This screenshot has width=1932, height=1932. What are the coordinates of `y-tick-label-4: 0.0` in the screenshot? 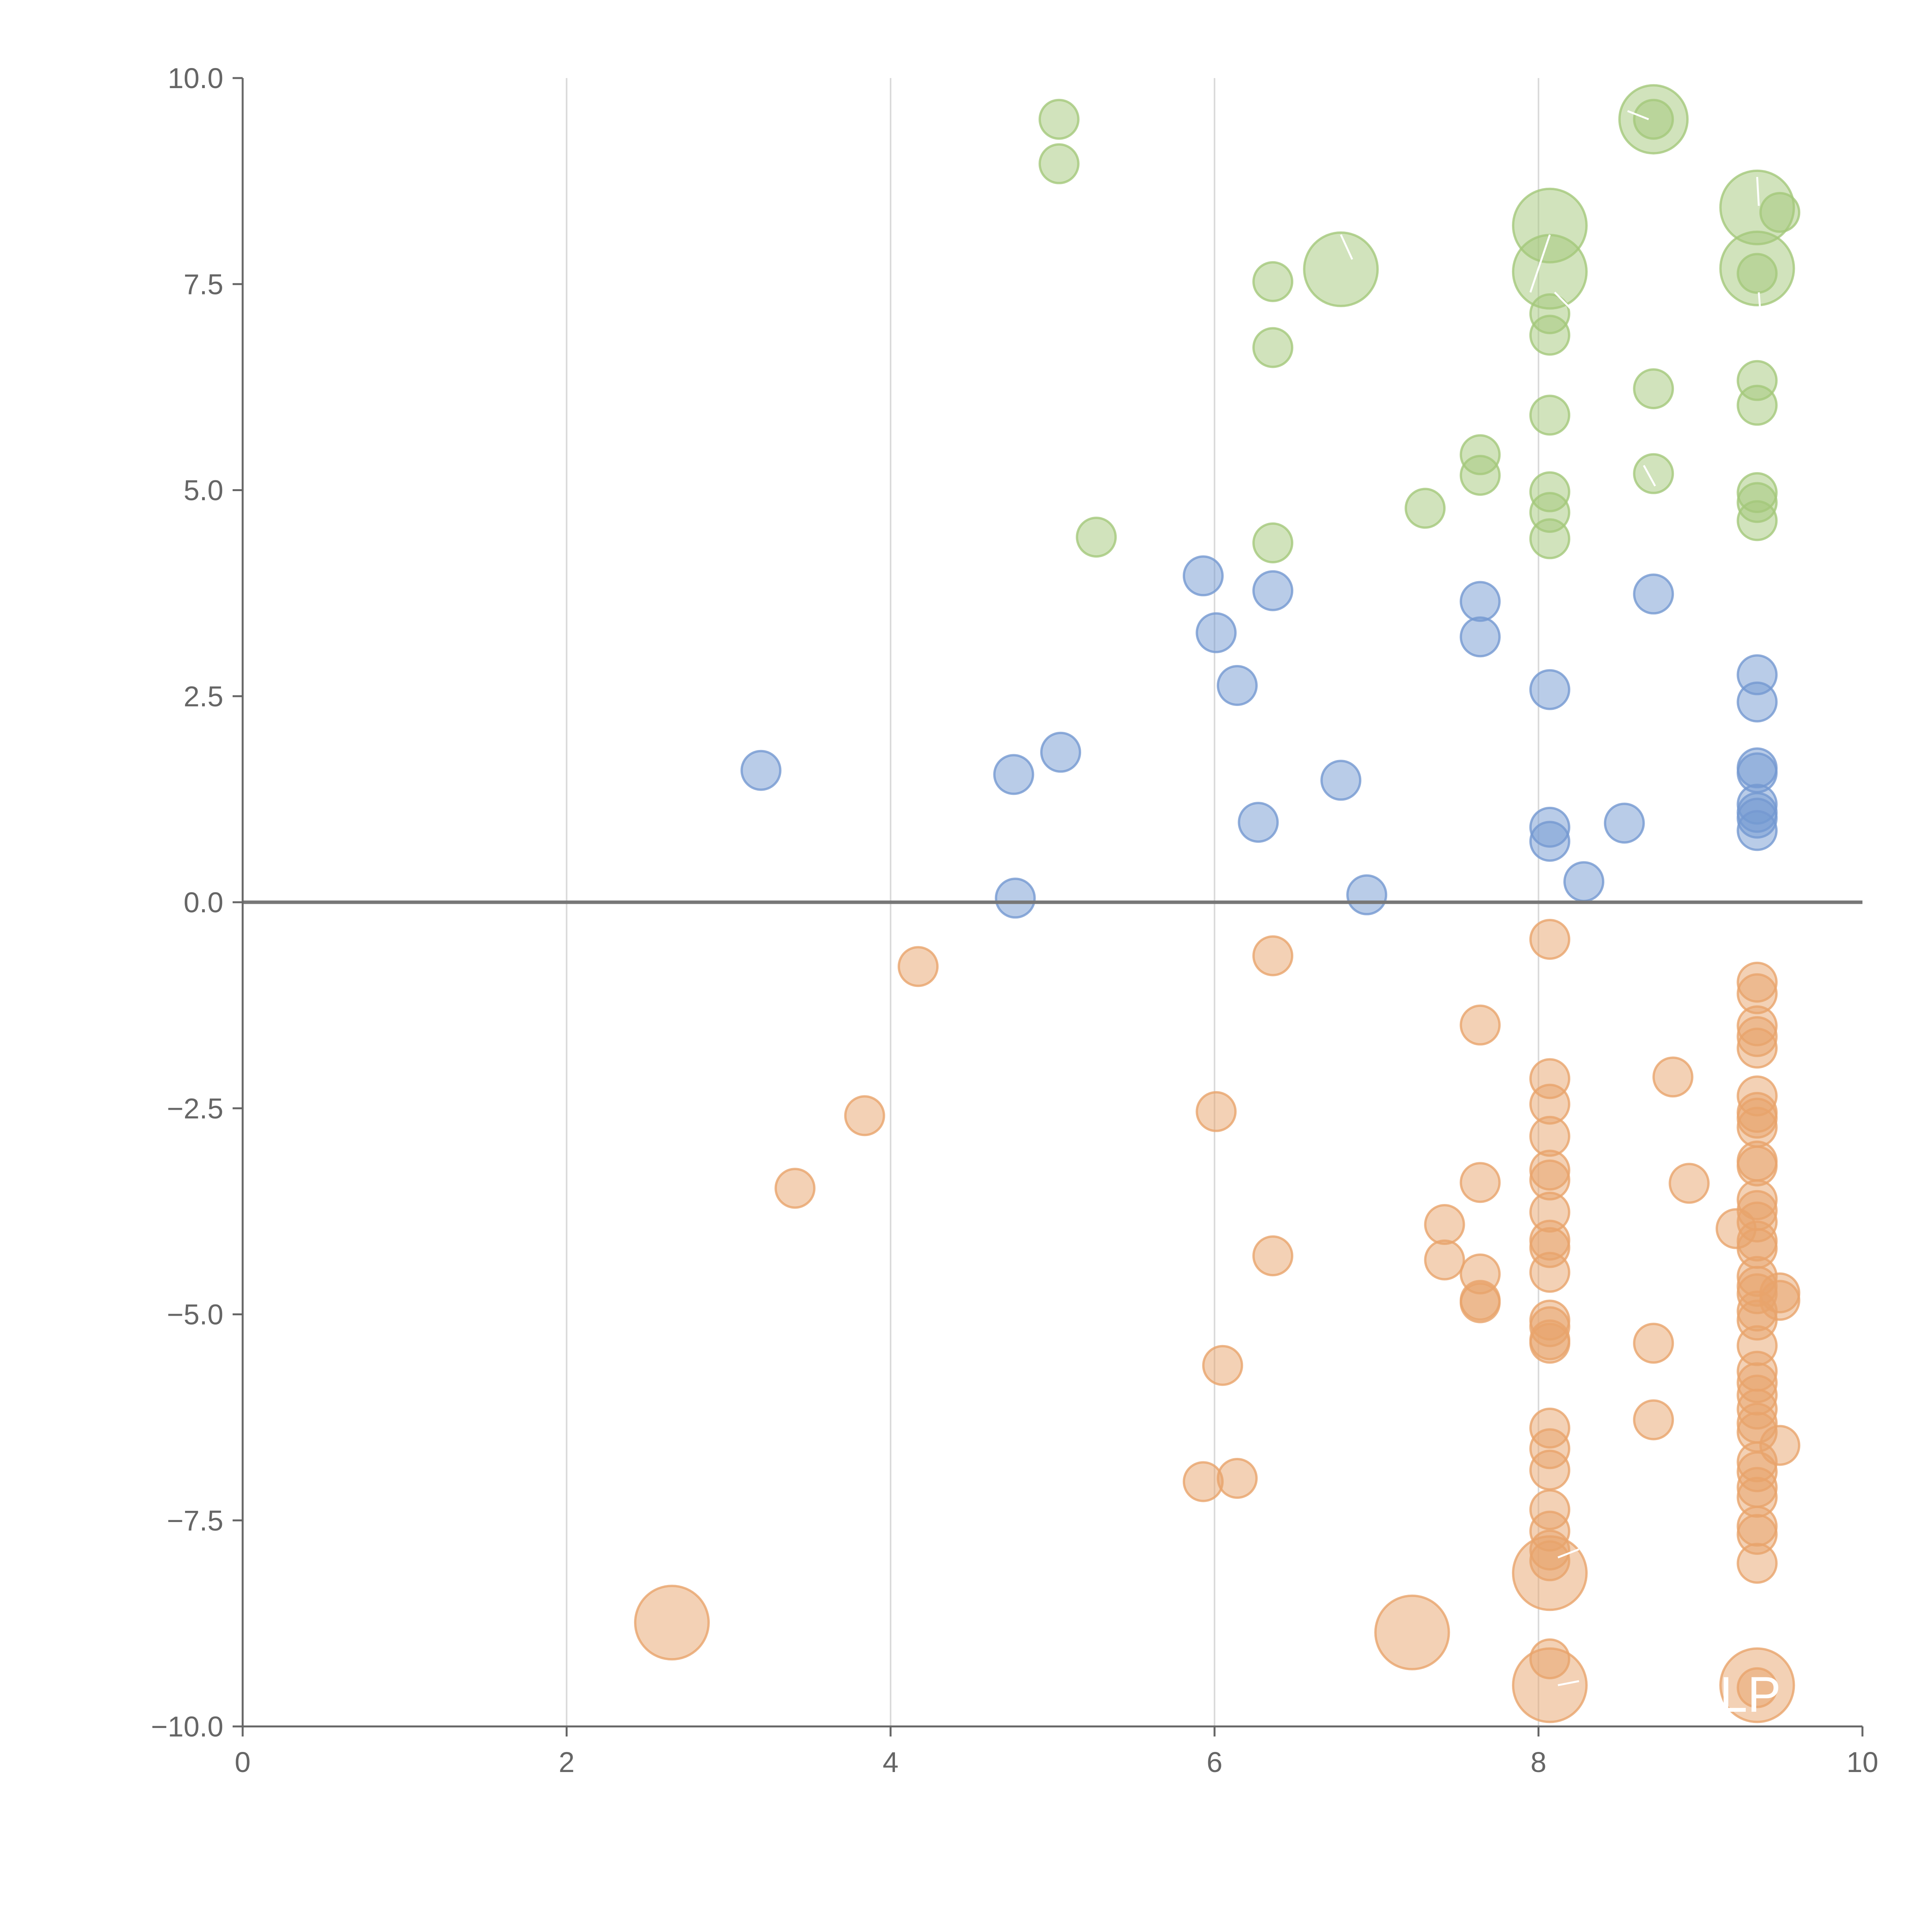 It's located at (204, 902).